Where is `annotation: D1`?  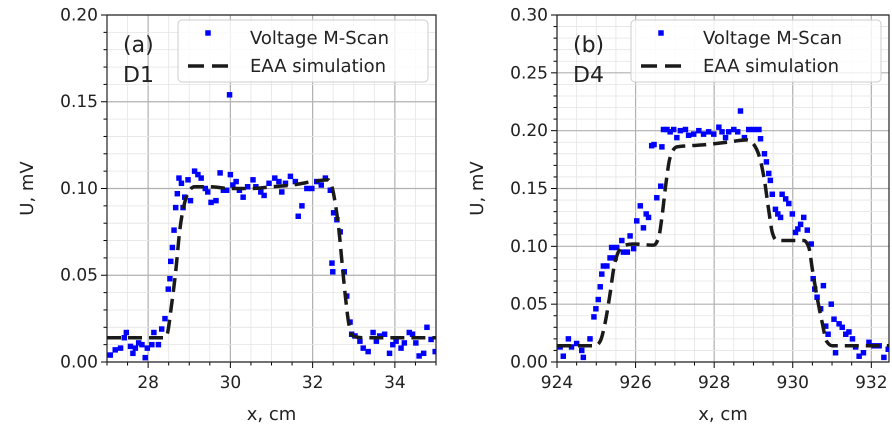
annotation: D1 is located at coordinates (138, 75).